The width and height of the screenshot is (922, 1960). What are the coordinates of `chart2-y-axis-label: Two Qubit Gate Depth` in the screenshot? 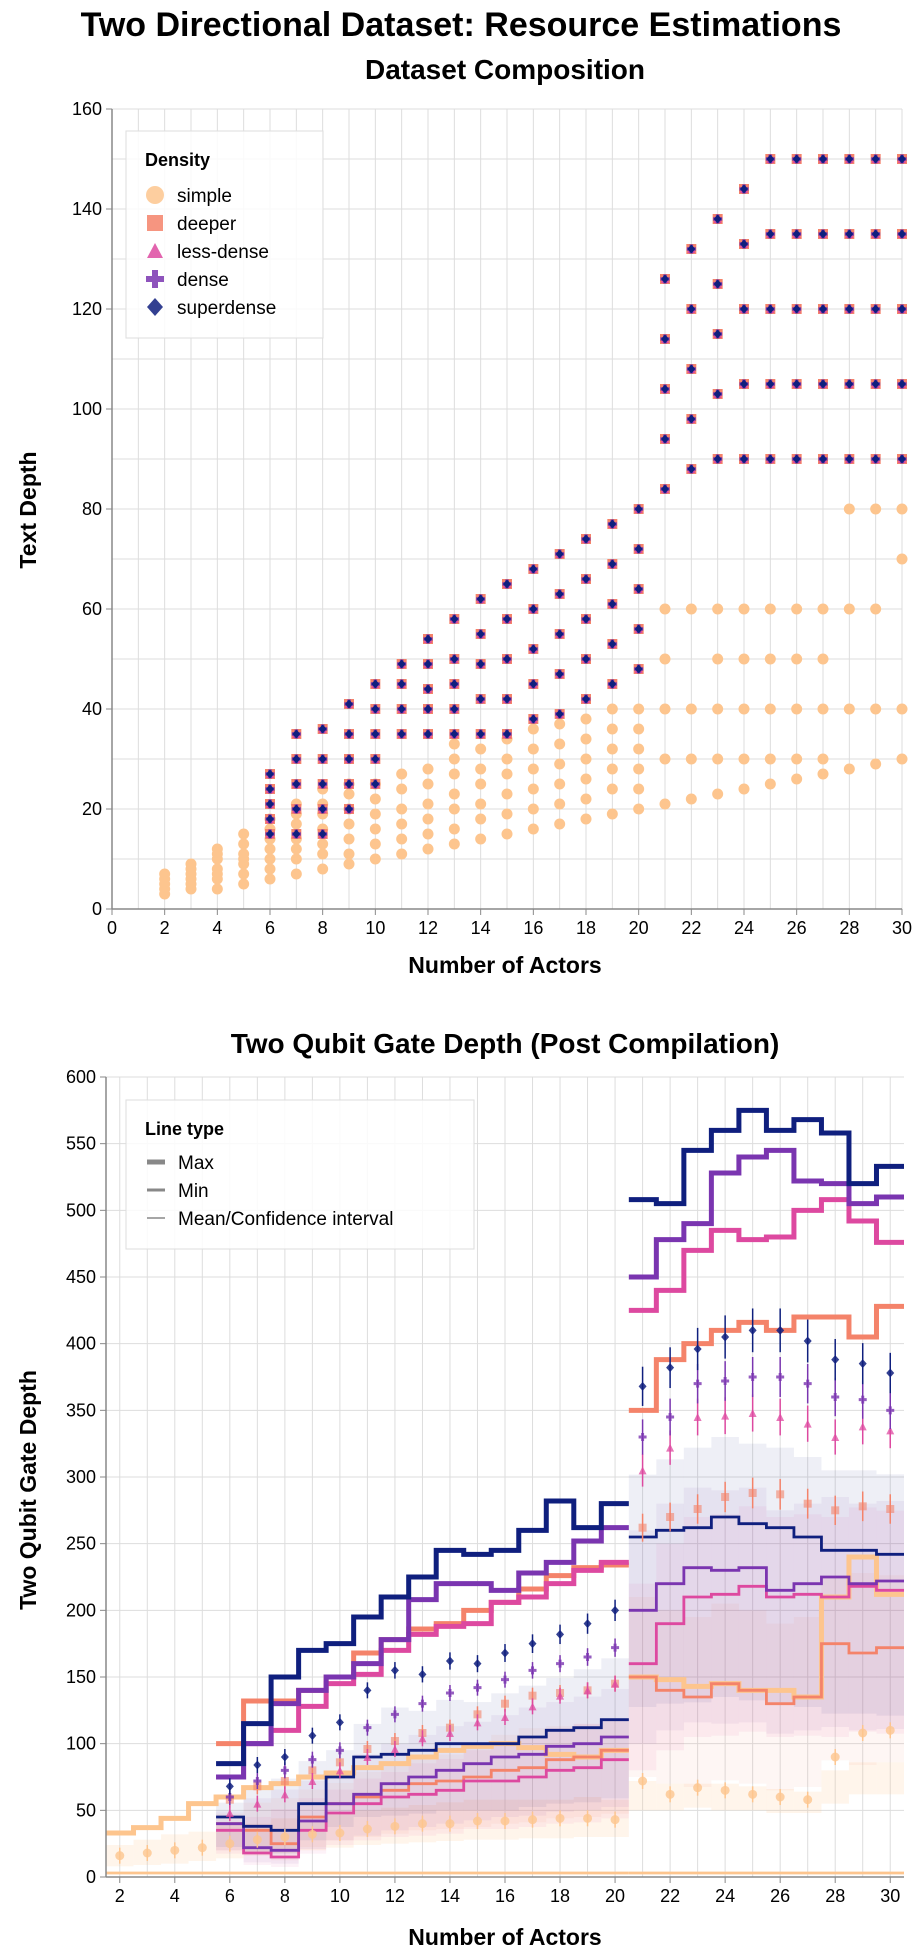 It's located at (28, 1490).